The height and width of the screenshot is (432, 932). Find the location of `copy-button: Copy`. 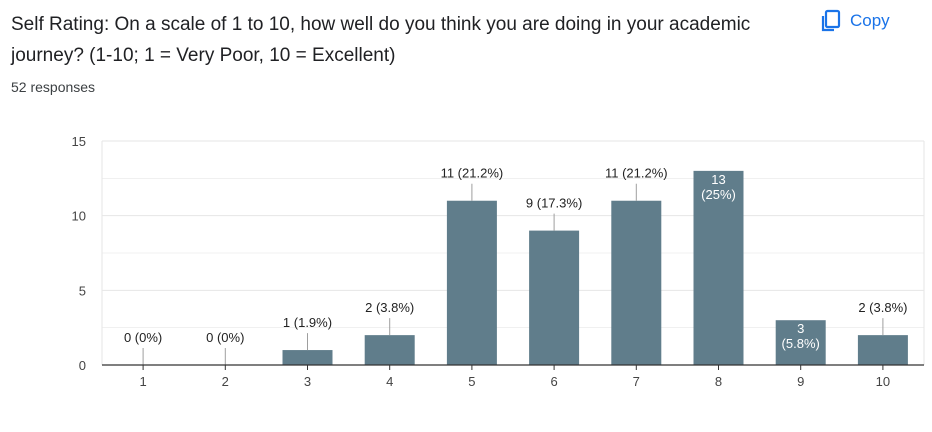

copy-button: Copy is located at coordinates (855, 21).